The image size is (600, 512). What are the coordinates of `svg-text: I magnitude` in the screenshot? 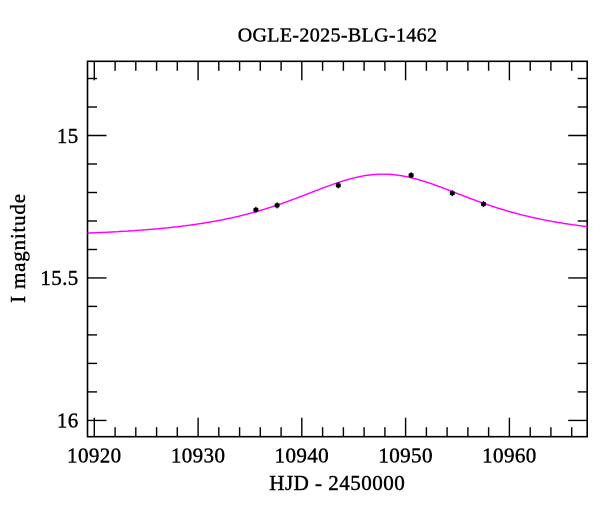 It's located at (18, 248).